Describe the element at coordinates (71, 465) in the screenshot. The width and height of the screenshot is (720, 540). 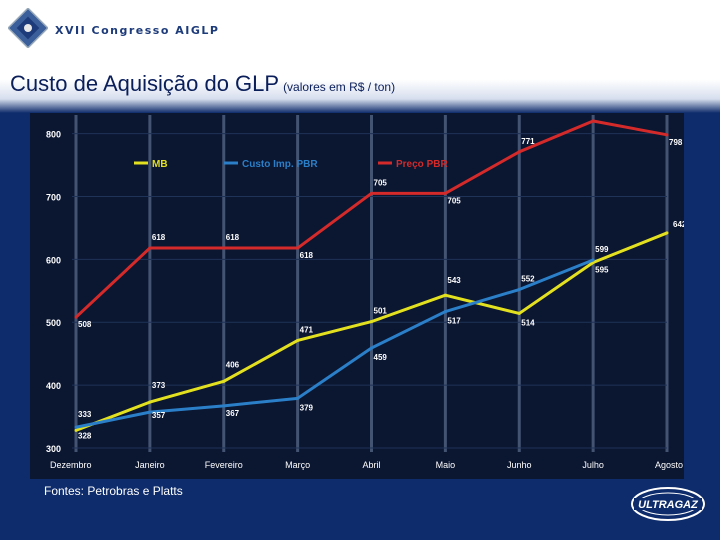
I see `x-tick-label: Dezembro` at that location.